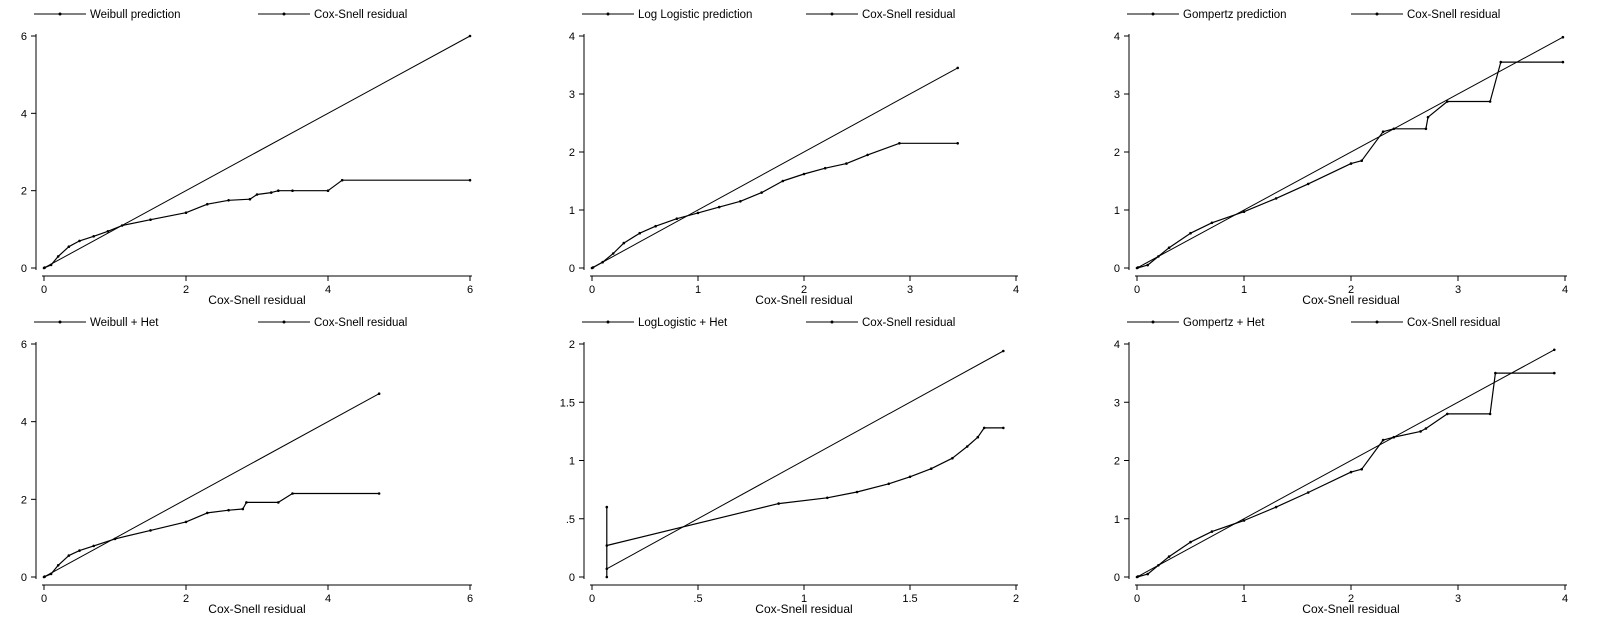 This screenshot has width=1606, height=636. I want to click on x-tick-label: 4, so click(1565, 599).